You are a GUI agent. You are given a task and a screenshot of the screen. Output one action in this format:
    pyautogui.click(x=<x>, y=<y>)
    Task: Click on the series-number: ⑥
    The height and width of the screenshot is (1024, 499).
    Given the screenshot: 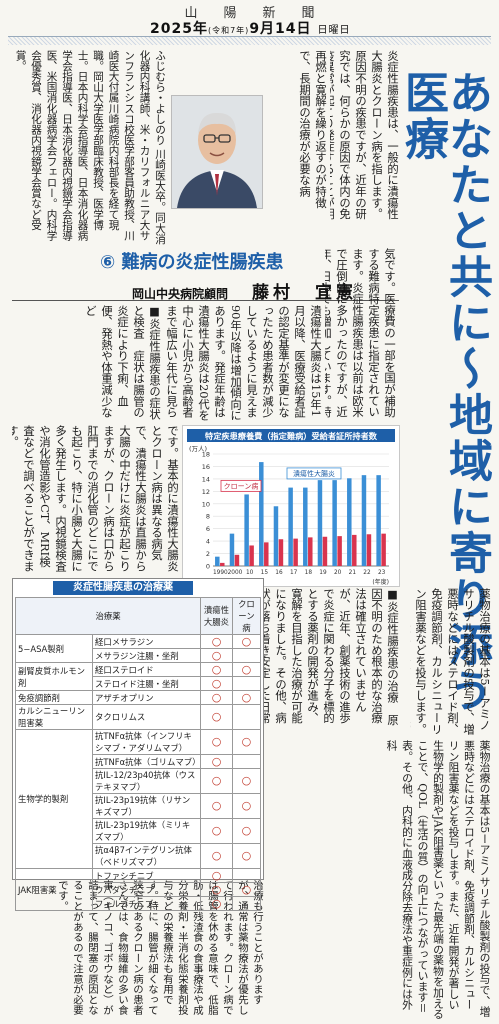 What is the action you would take?
    pyautogui.click(x=108, y=262)
    